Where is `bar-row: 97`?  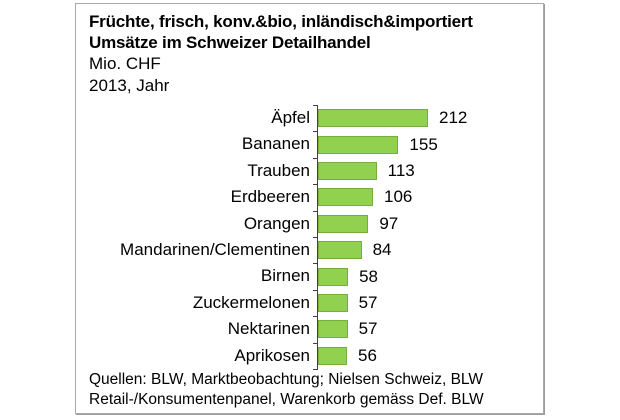 bar-row: 97 is located at coordinates (430, 224).